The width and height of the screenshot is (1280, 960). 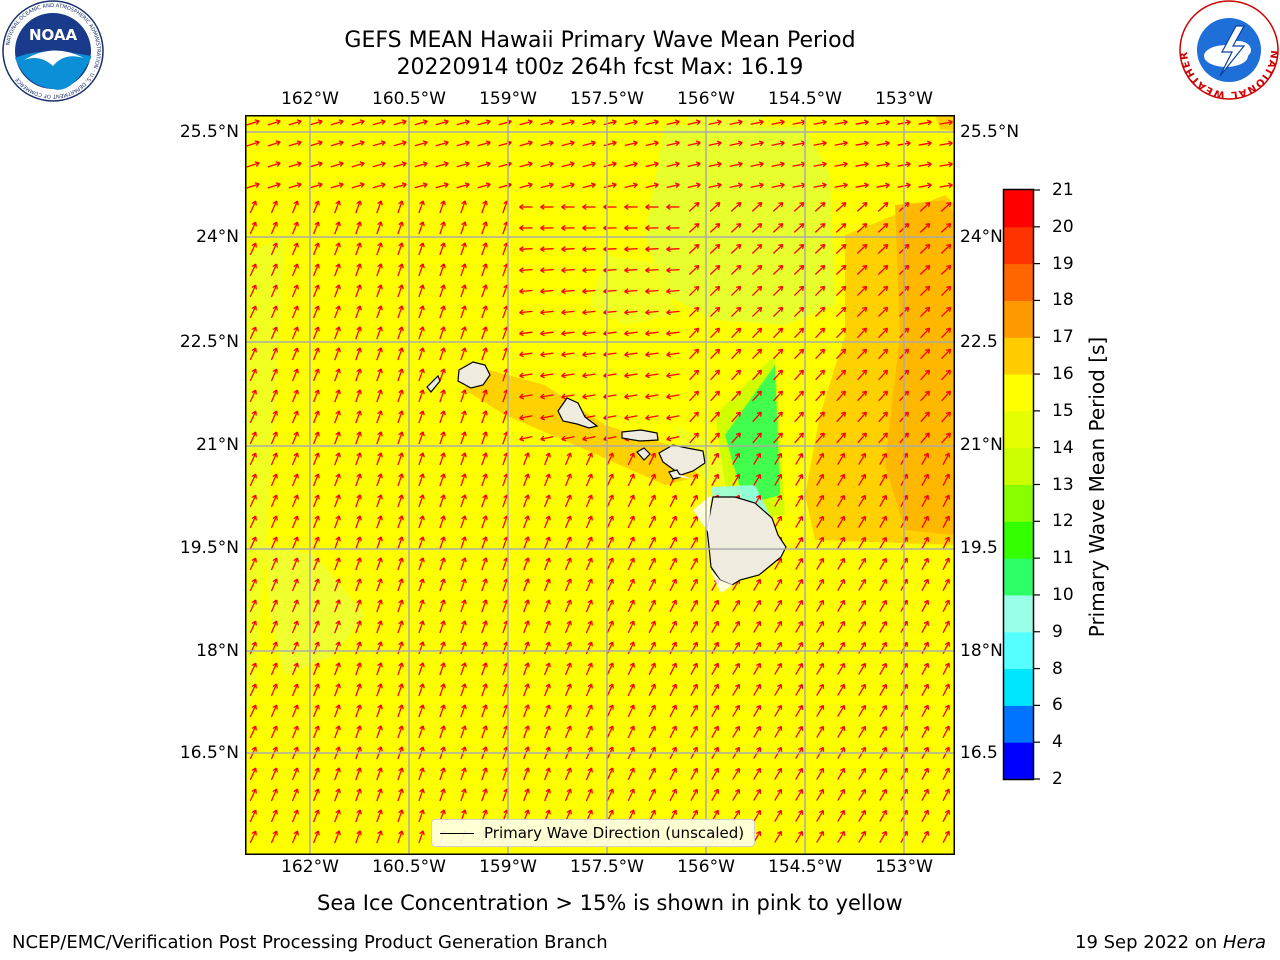 I want to click on colorbar-tick-label: 8, so click(x=1057, y=668).